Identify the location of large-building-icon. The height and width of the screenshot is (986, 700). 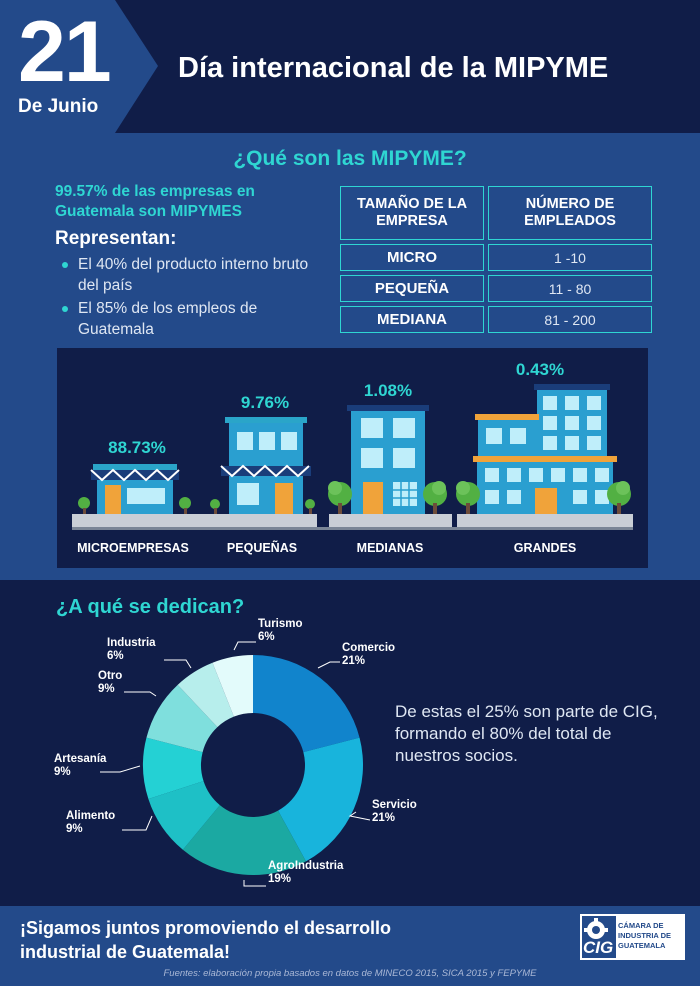
(543, 449).